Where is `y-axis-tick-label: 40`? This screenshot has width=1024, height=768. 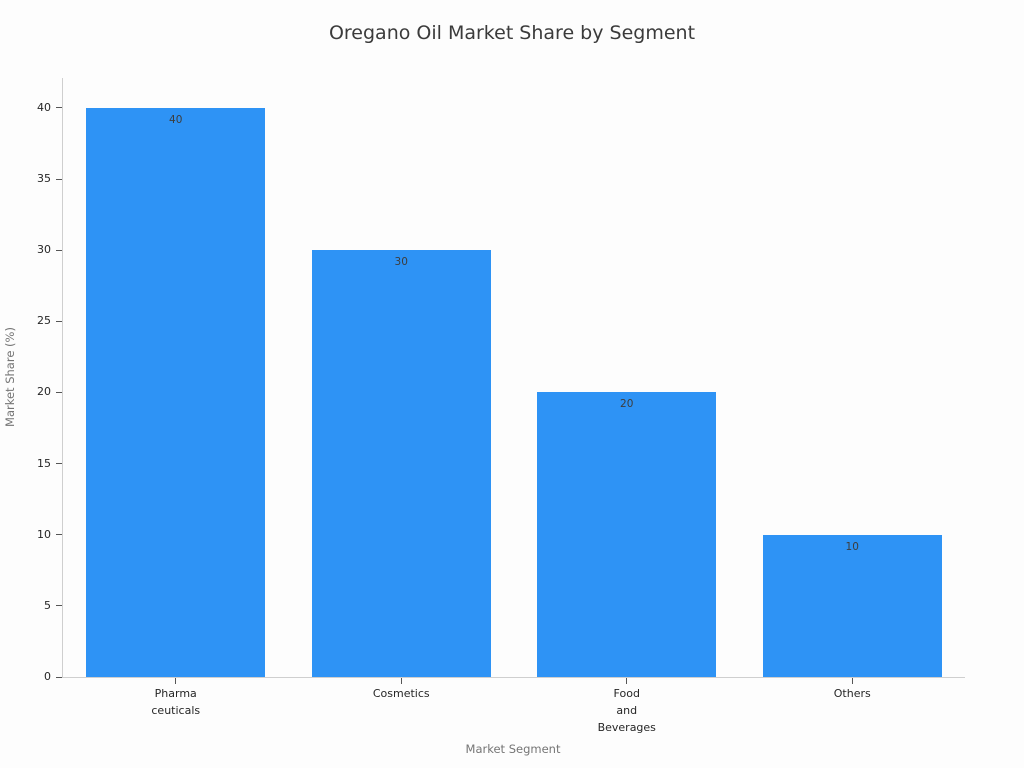 y-axis-tick-label: 40 is located at coordinates (44, 107).